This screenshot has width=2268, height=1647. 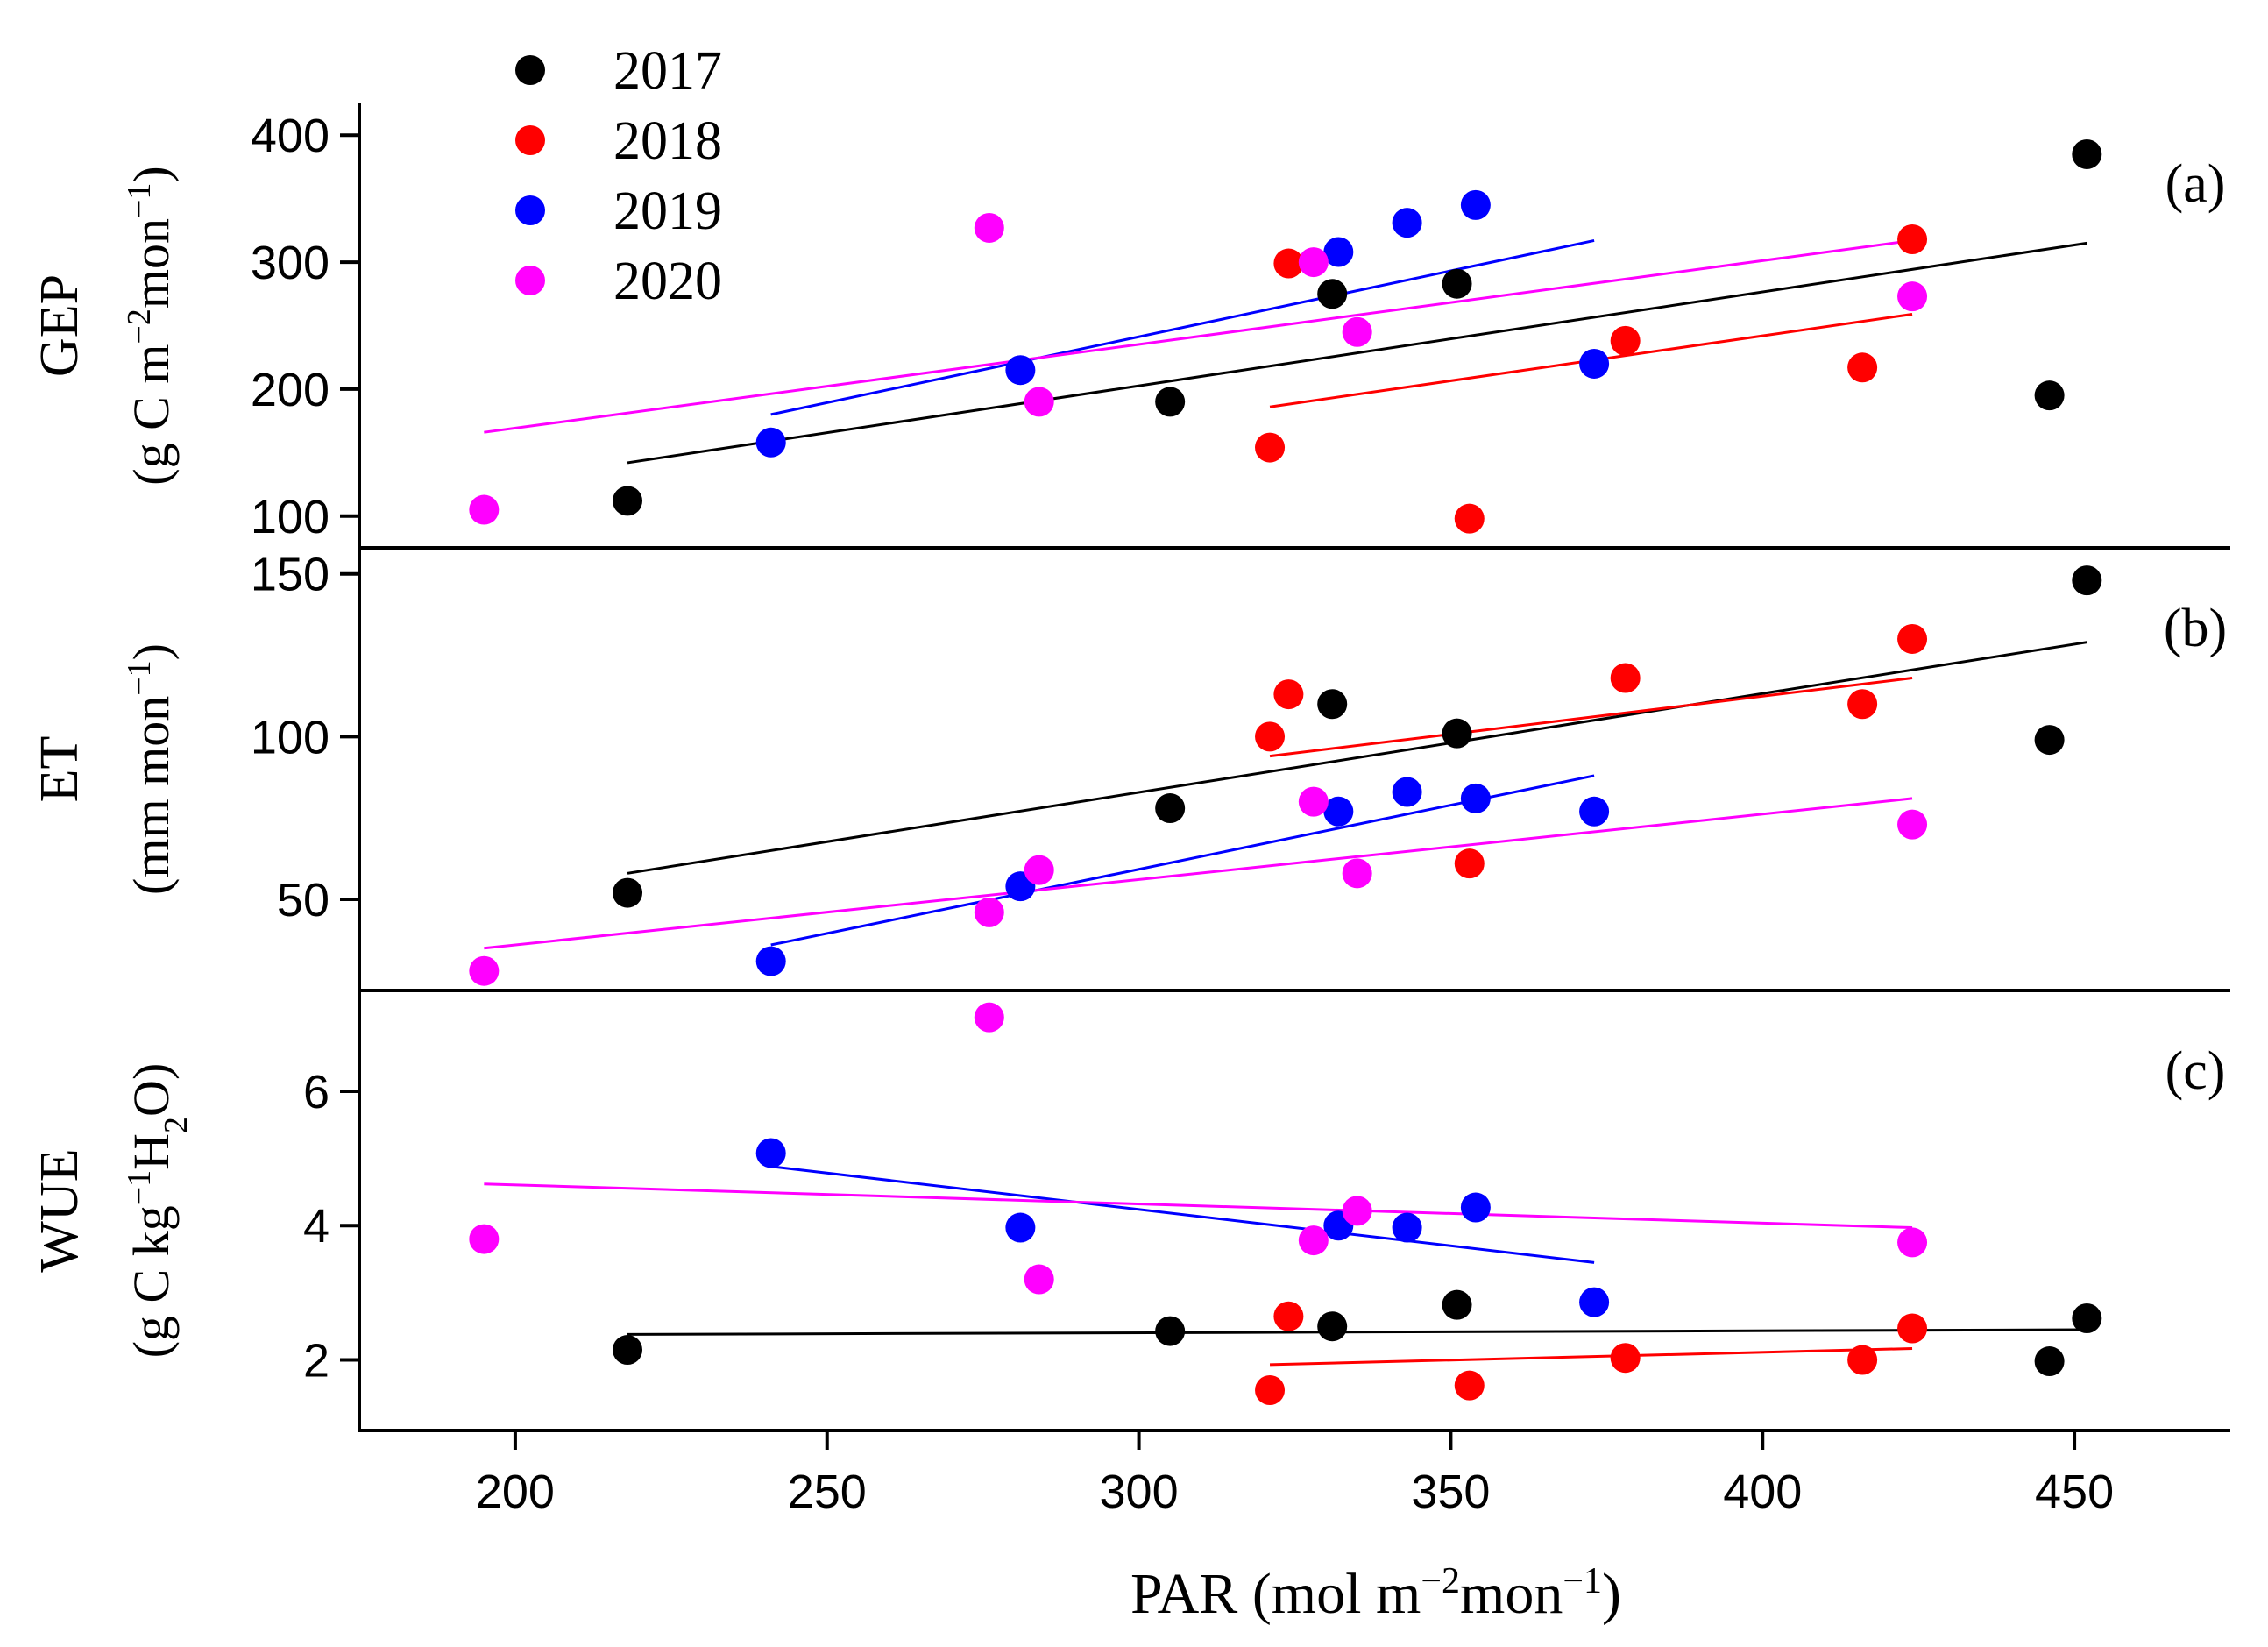 I want to click on legend-label-2017: 2017, so click(x=667, y=71).